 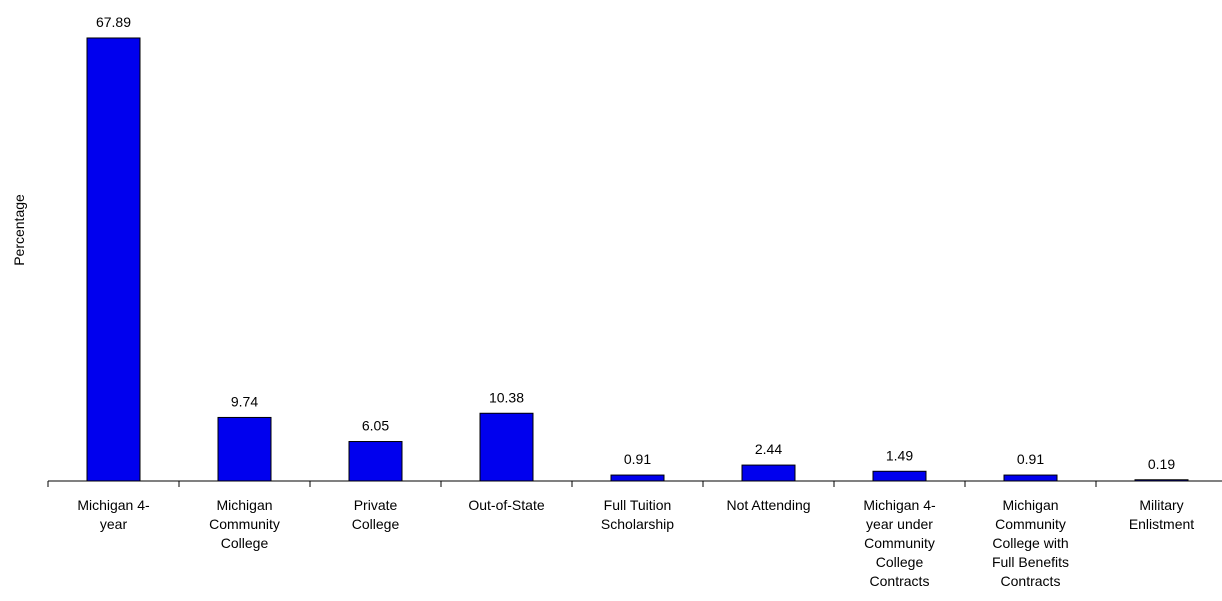 What do you see at coordinates (572, 484) in the screenshot?
I see `x-axis-ticks-group` at bounding box center [572, 484].